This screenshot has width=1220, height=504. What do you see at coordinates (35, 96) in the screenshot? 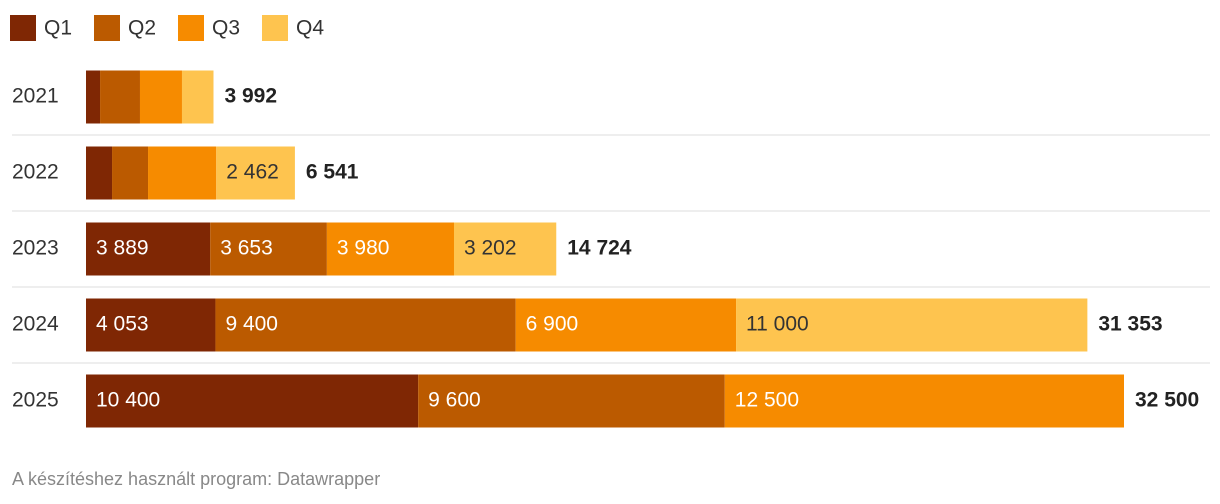
I see `y-tick-label: 2021` at bounding box center [35, 96].